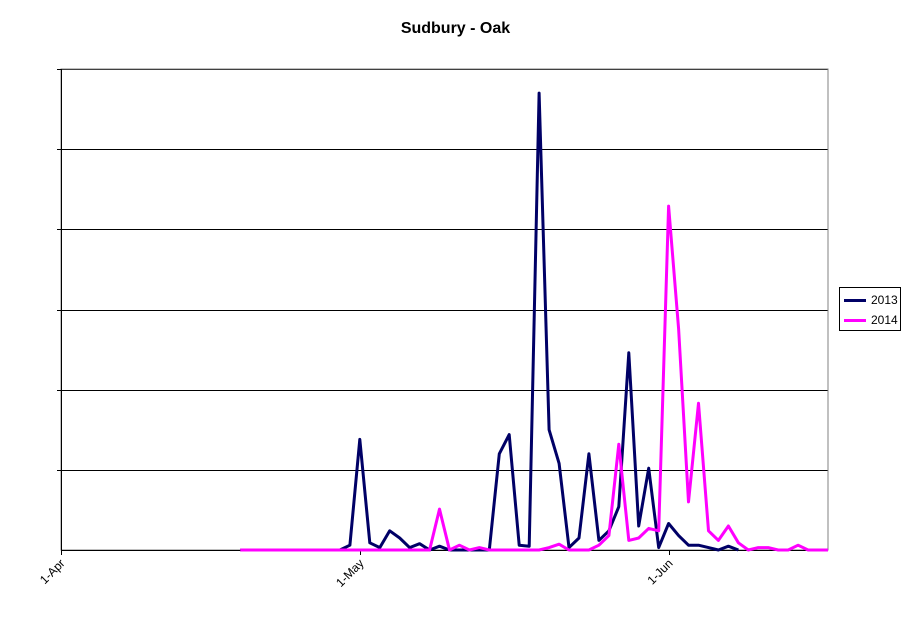 The width and height of the screenshot is (911, 623). Describe the element at coordinates (659, 571) in the screenshot. I see `x-tick-label-2: 1-Jun` at that location.